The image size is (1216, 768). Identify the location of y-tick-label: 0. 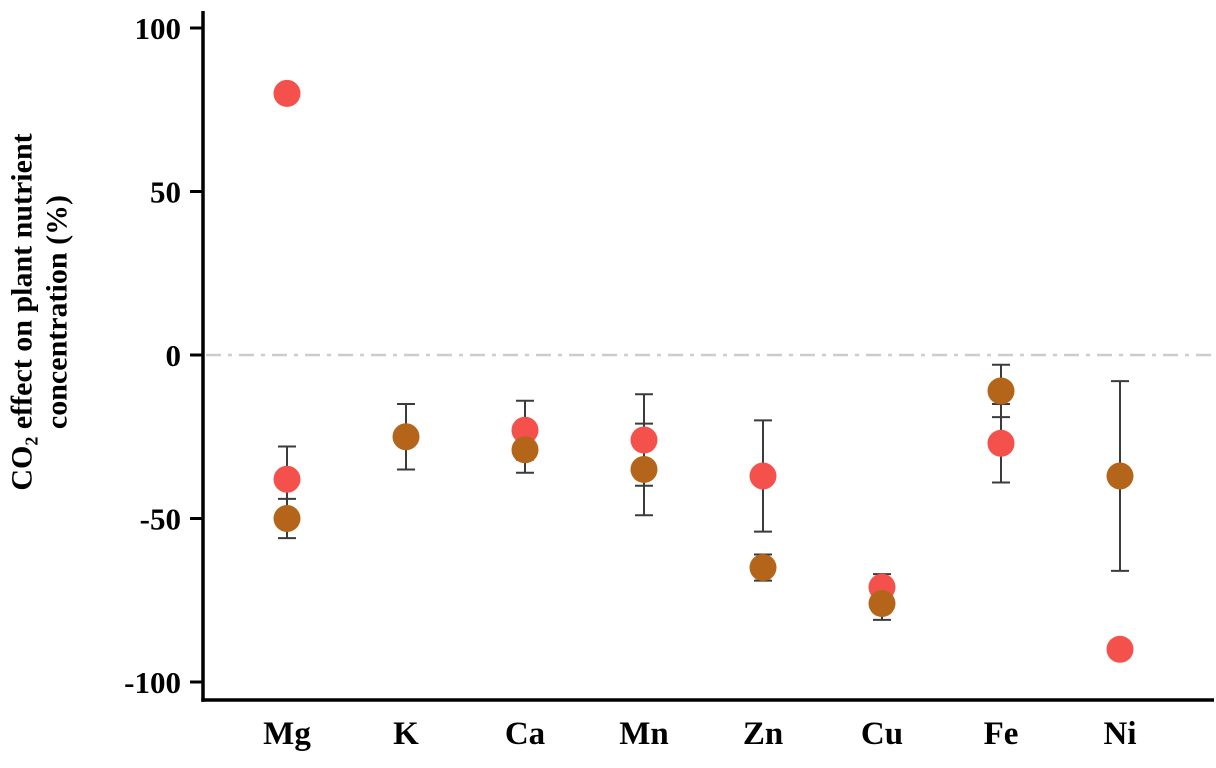
(174, 355).